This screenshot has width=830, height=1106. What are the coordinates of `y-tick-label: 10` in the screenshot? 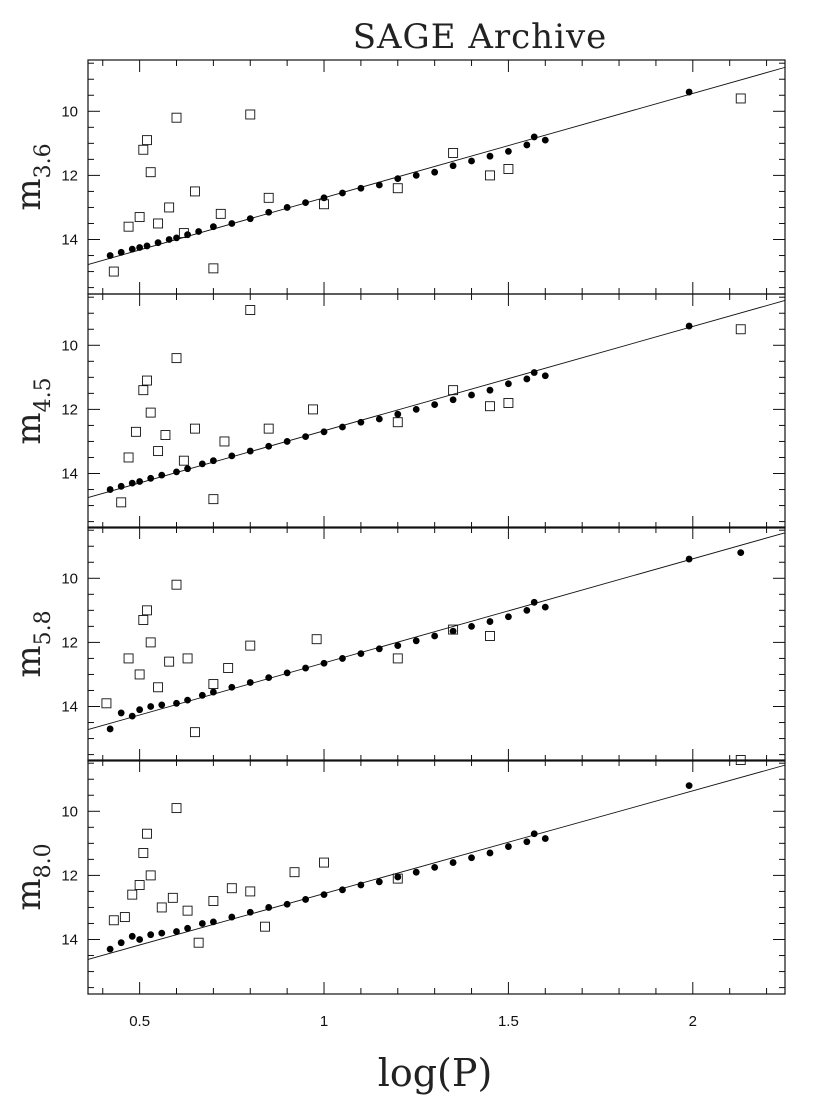 It's located at (69, 578).